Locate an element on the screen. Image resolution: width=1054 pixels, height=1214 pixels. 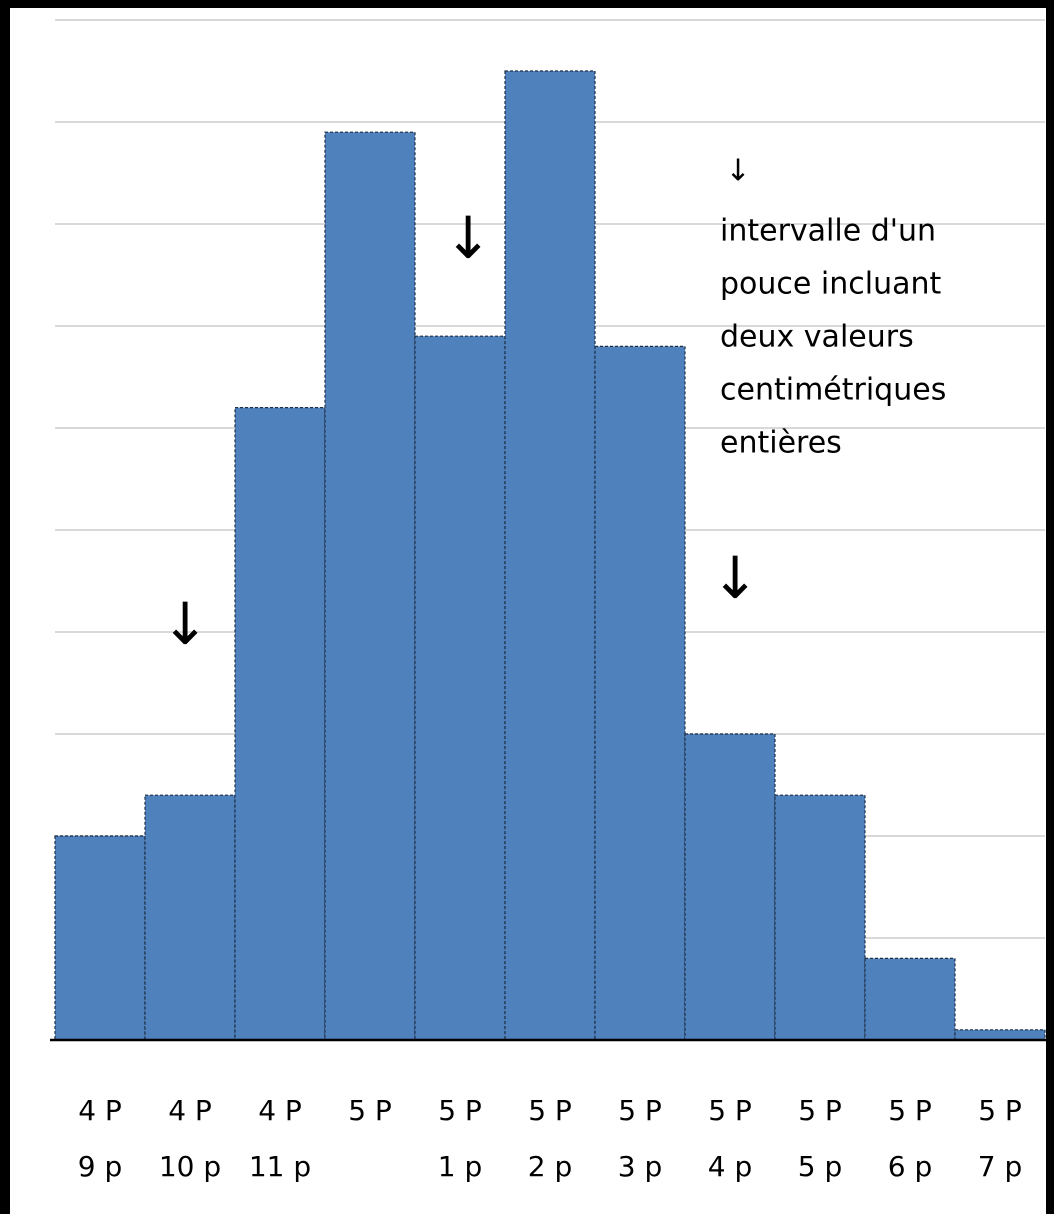
x-tick-label: 5 p is located at coordinates (820, 1166).